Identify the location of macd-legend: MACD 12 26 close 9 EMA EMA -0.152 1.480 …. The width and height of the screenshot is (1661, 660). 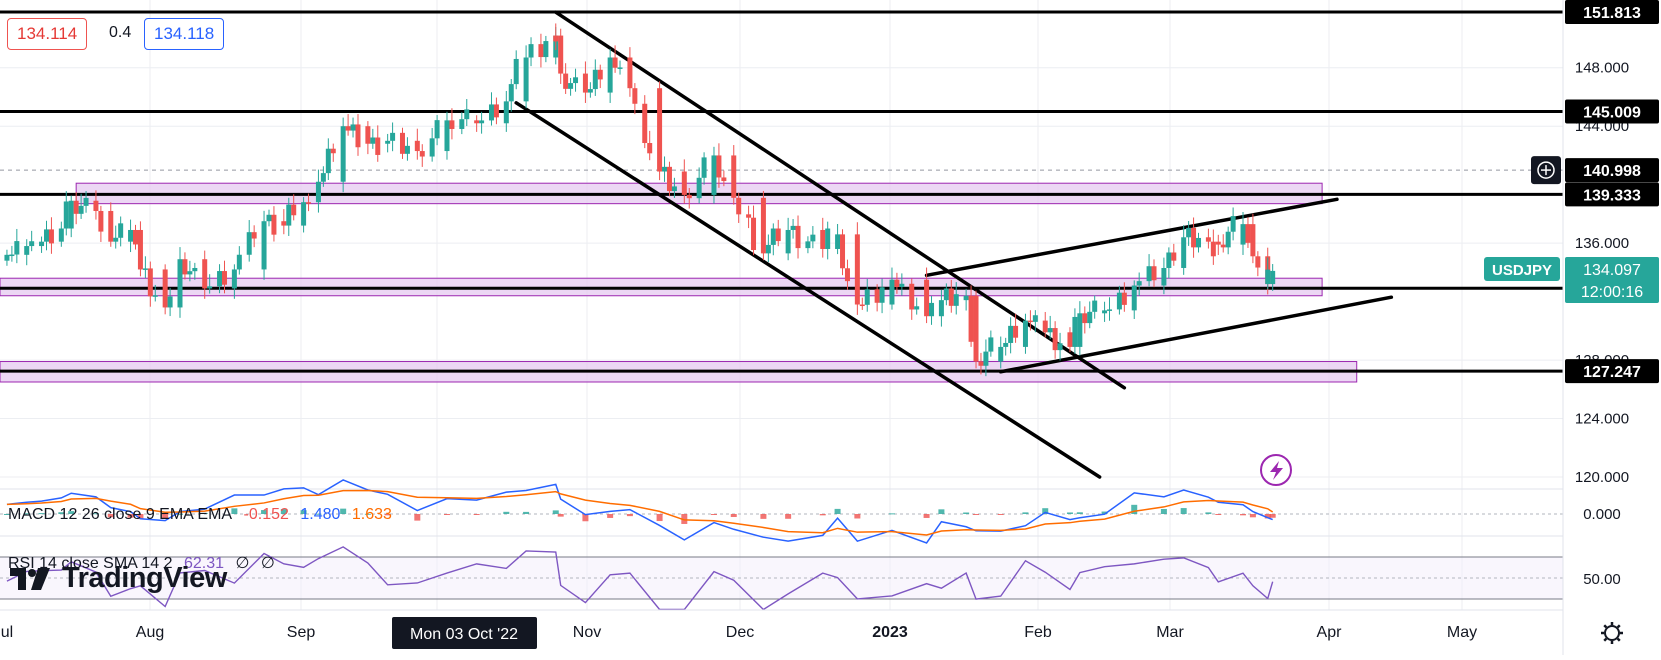
(203, 515).